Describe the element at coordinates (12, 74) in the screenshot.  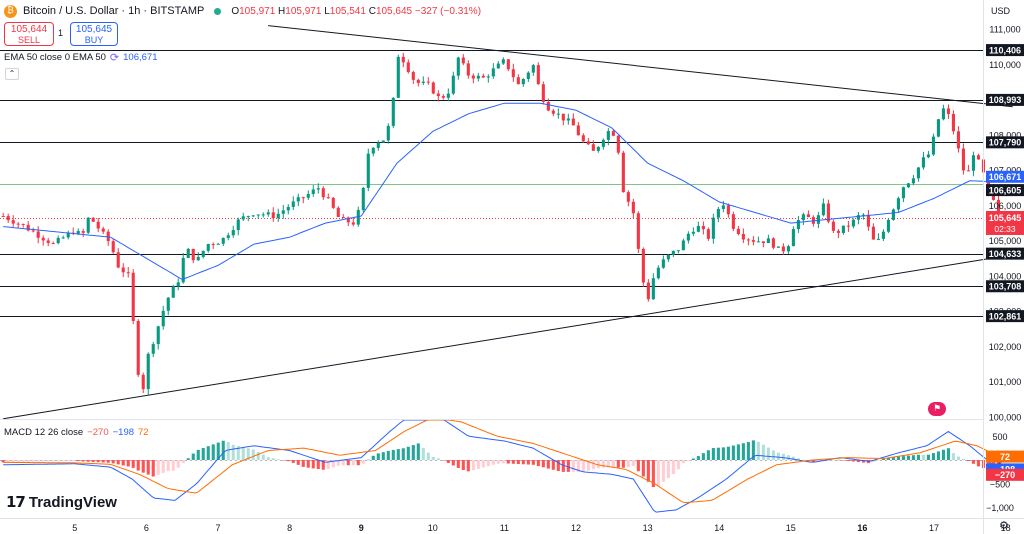
I see `collapse-legend-button: ⌃` at that location.